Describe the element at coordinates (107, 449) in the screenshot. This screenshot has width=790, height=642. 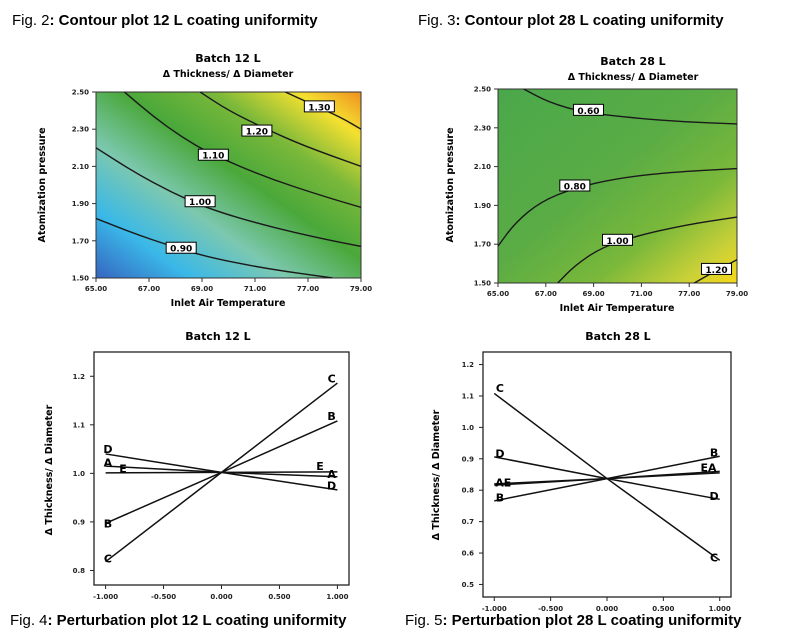
I see `series-label-d-left: D` at that location.